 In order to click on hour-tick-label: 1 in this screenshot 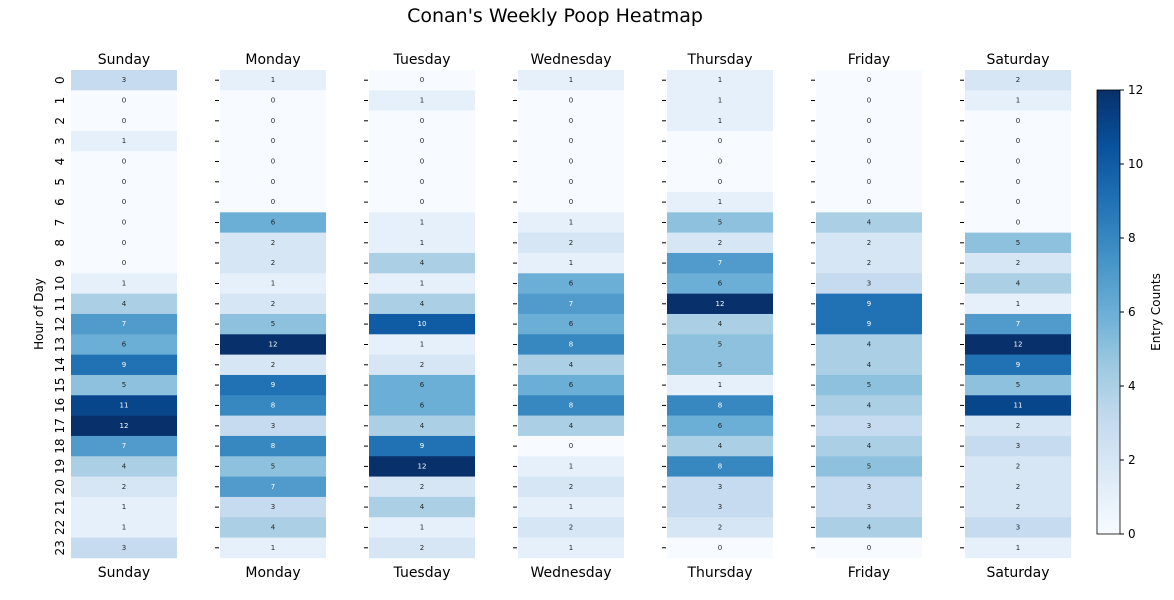, I will do `click(60, 101)`.